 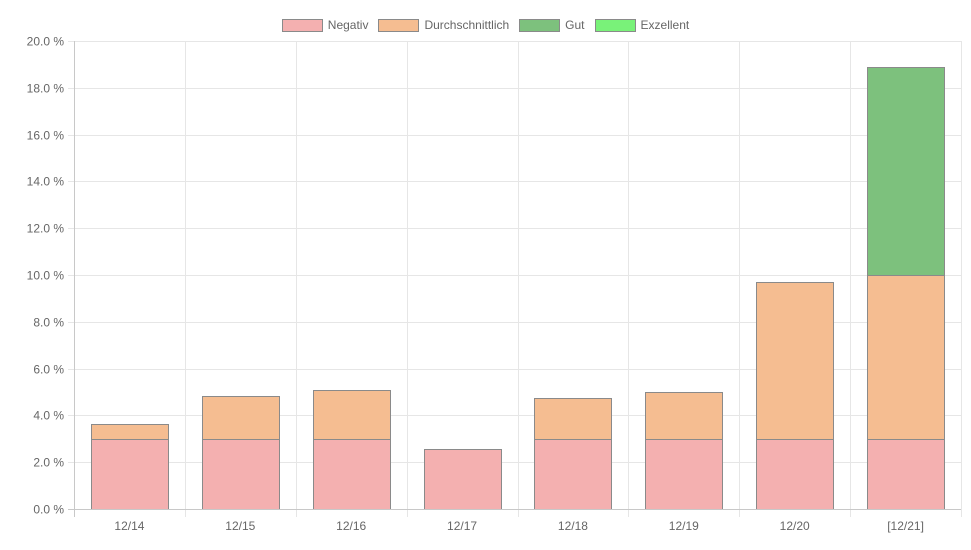 I want to click on x-tick-label: 12/19, so click(x=684, y=526).